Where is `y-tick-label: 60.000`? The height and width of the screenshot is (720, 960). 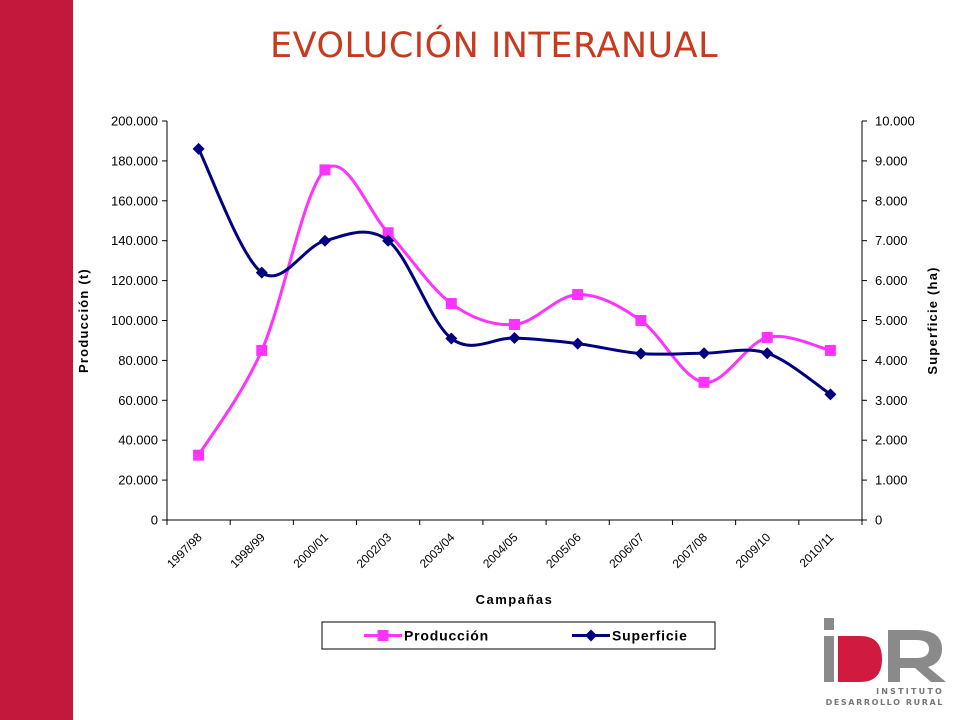
y-tick-label: 60.000 is located at coordinates (138, 400).